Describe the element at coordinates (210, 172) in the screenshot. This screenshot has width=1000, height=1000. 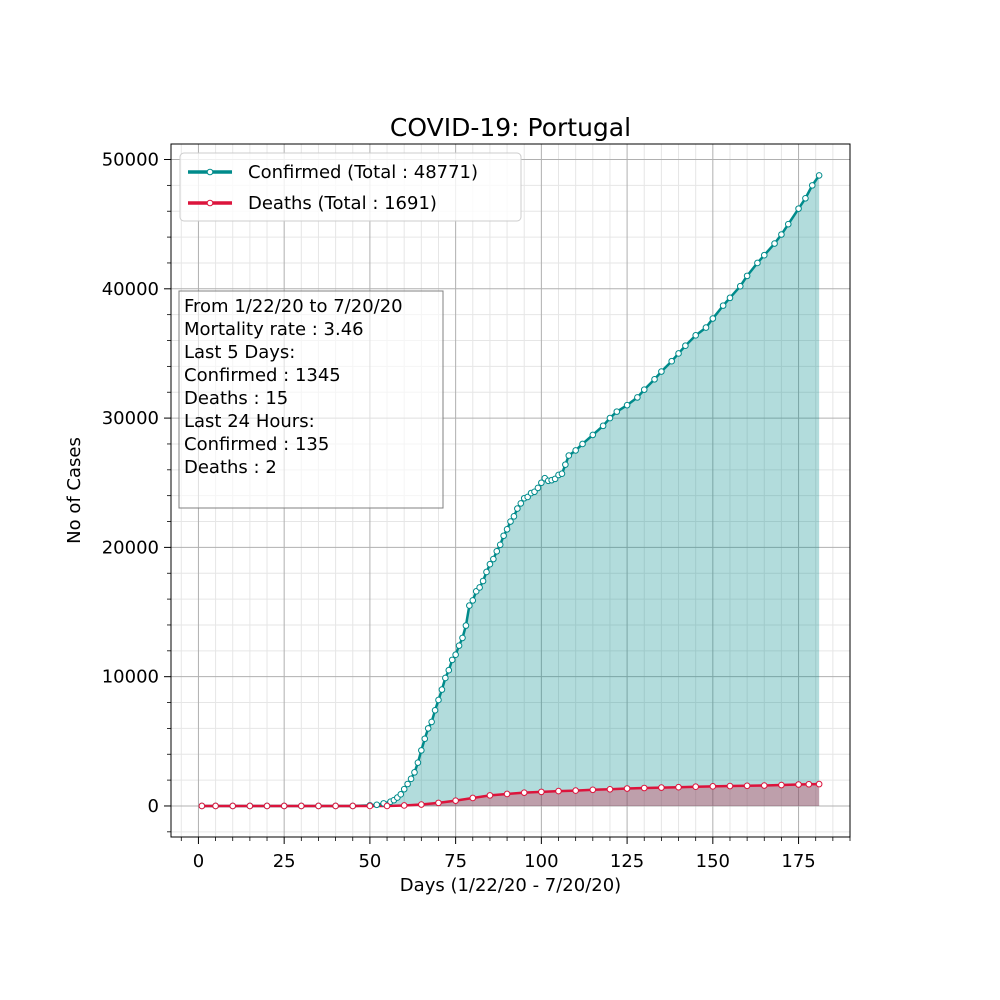
I see `legend-confirmed-marker` at that location.